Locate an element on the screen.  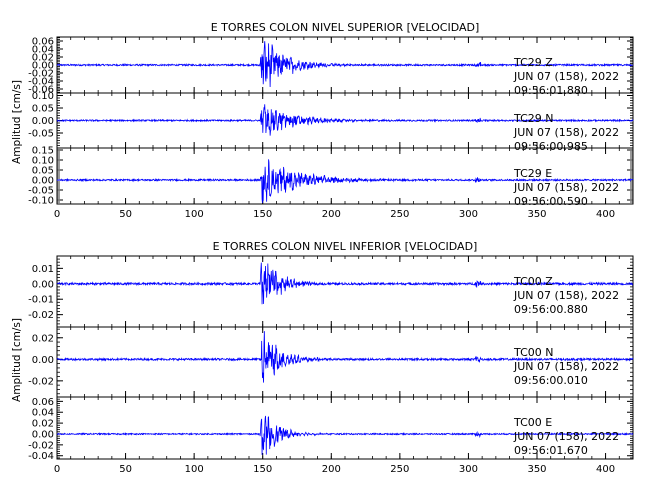
chart1-panel0-waveform-line is located at coordinates (345, 283).